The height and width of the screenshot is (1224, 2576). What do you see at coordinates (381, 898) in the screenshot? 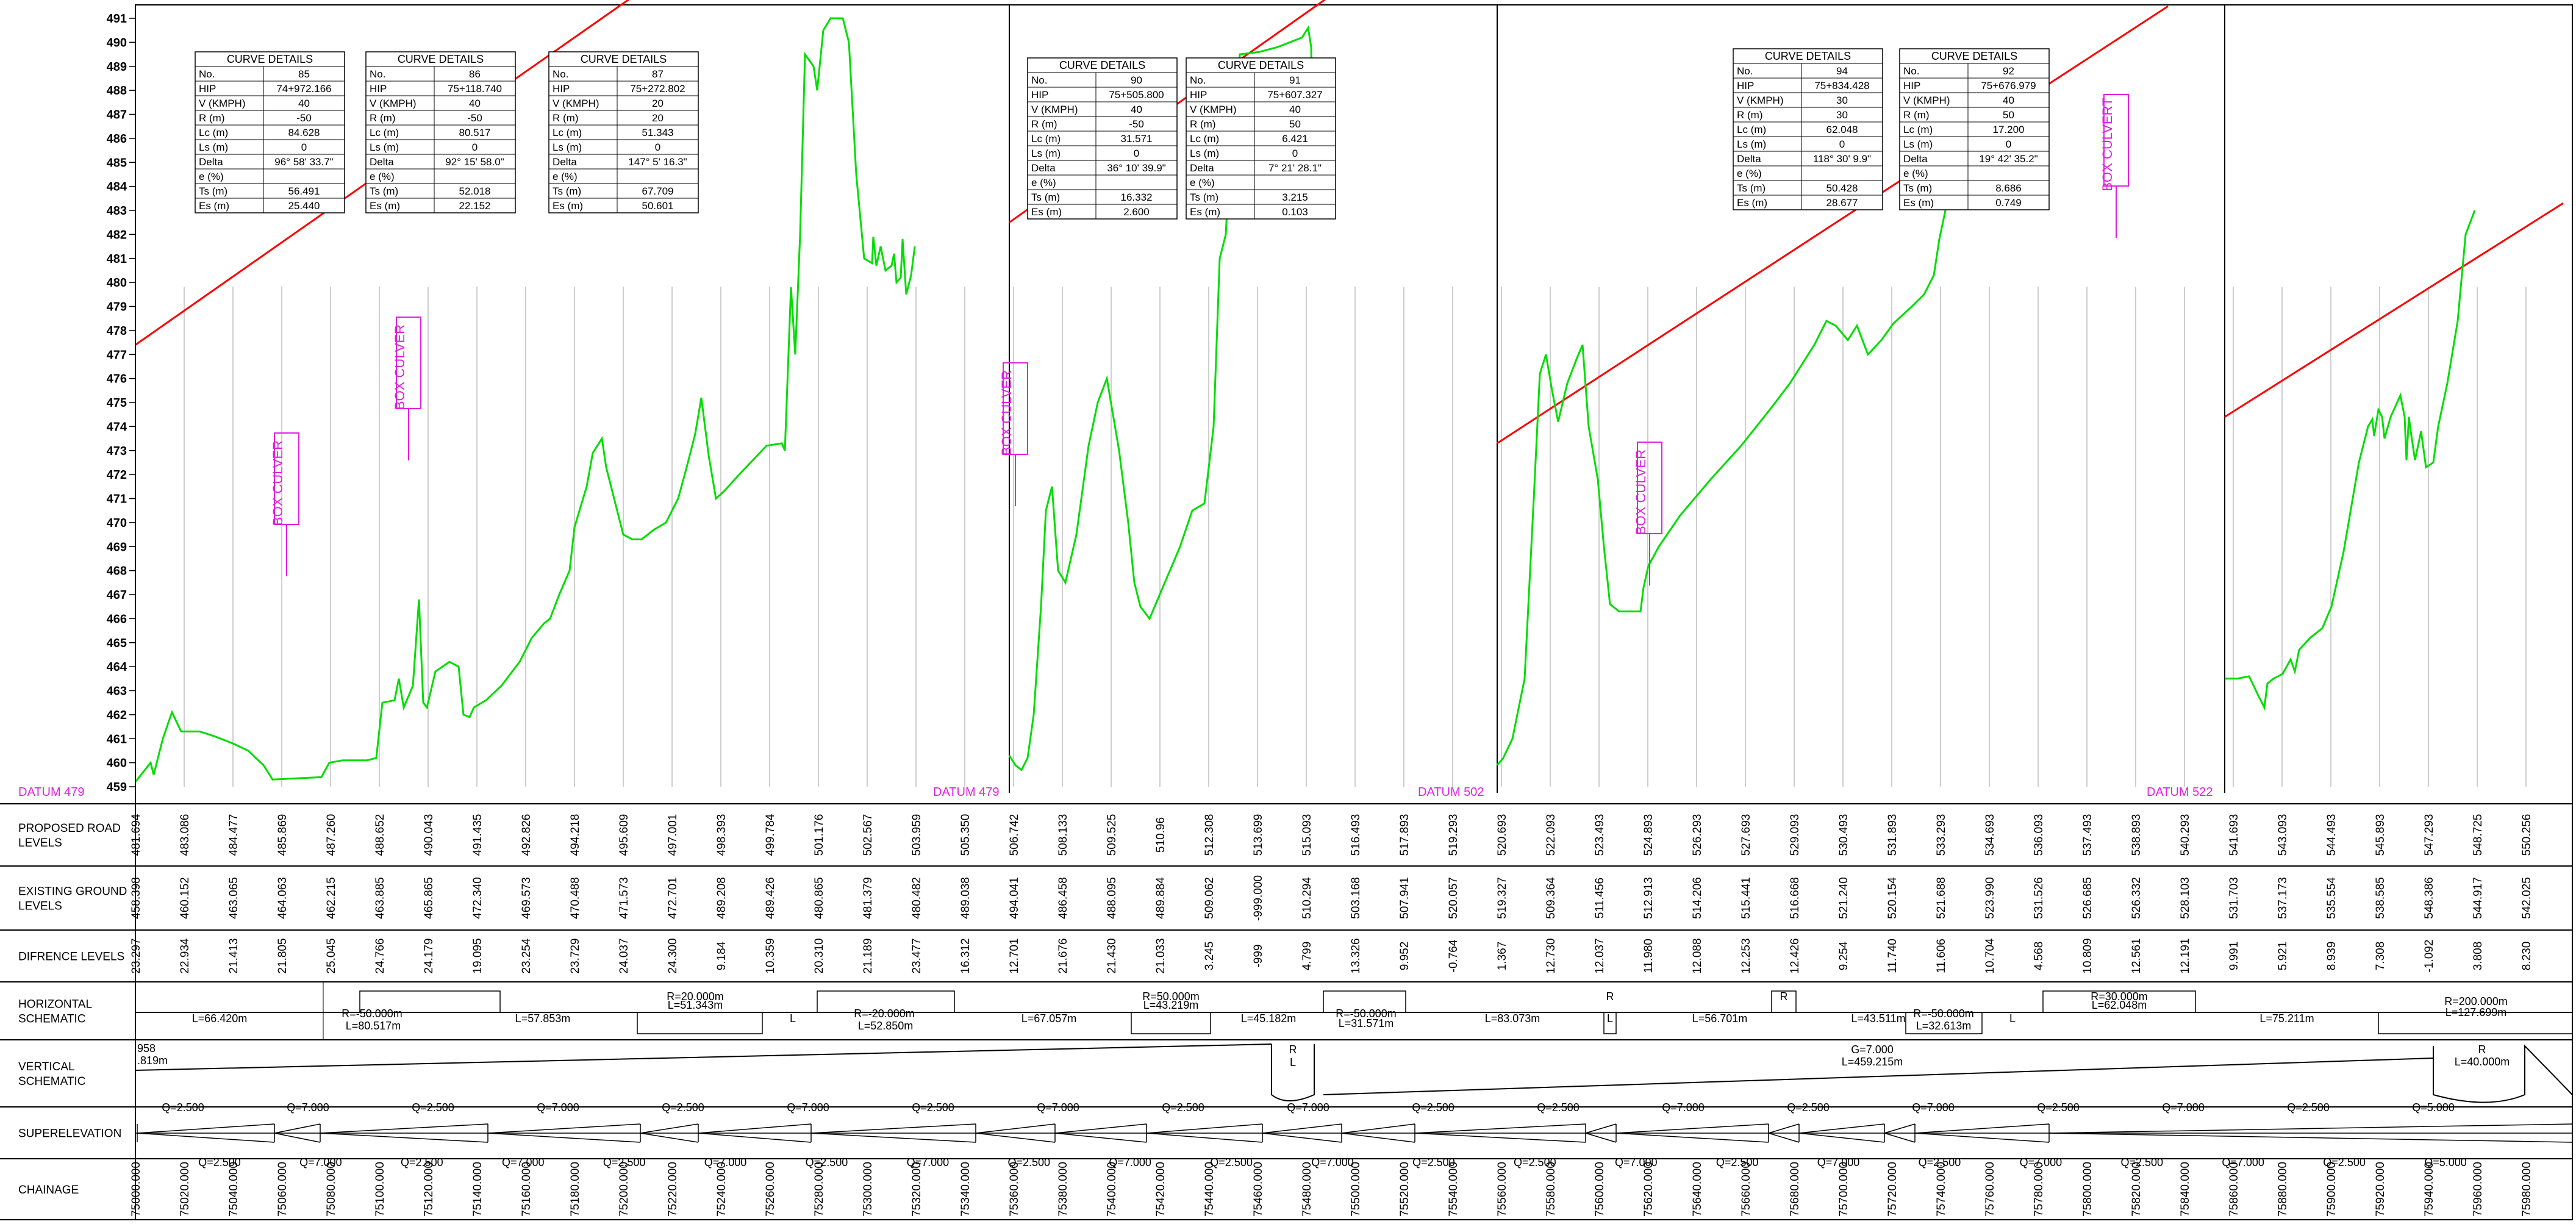
I see `existing-level-value: 463.885` at bounding box center [381, 898].